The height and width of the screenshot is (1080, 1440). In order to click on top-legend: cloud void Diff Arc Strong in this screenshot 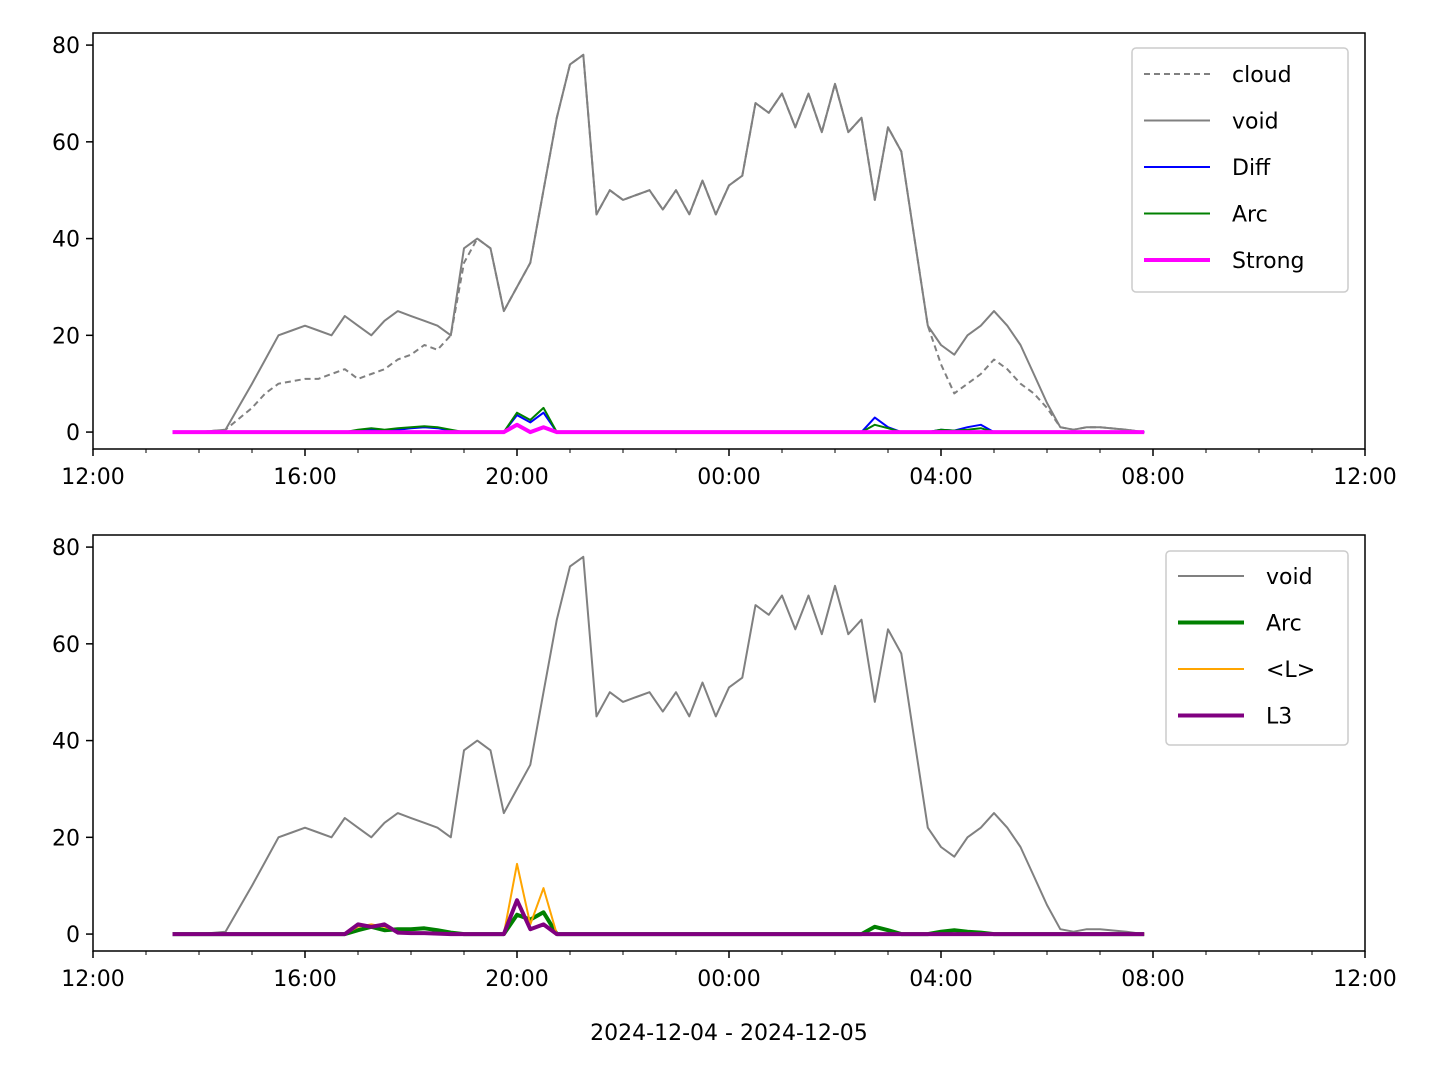, I will do `click(1240, 170)`.